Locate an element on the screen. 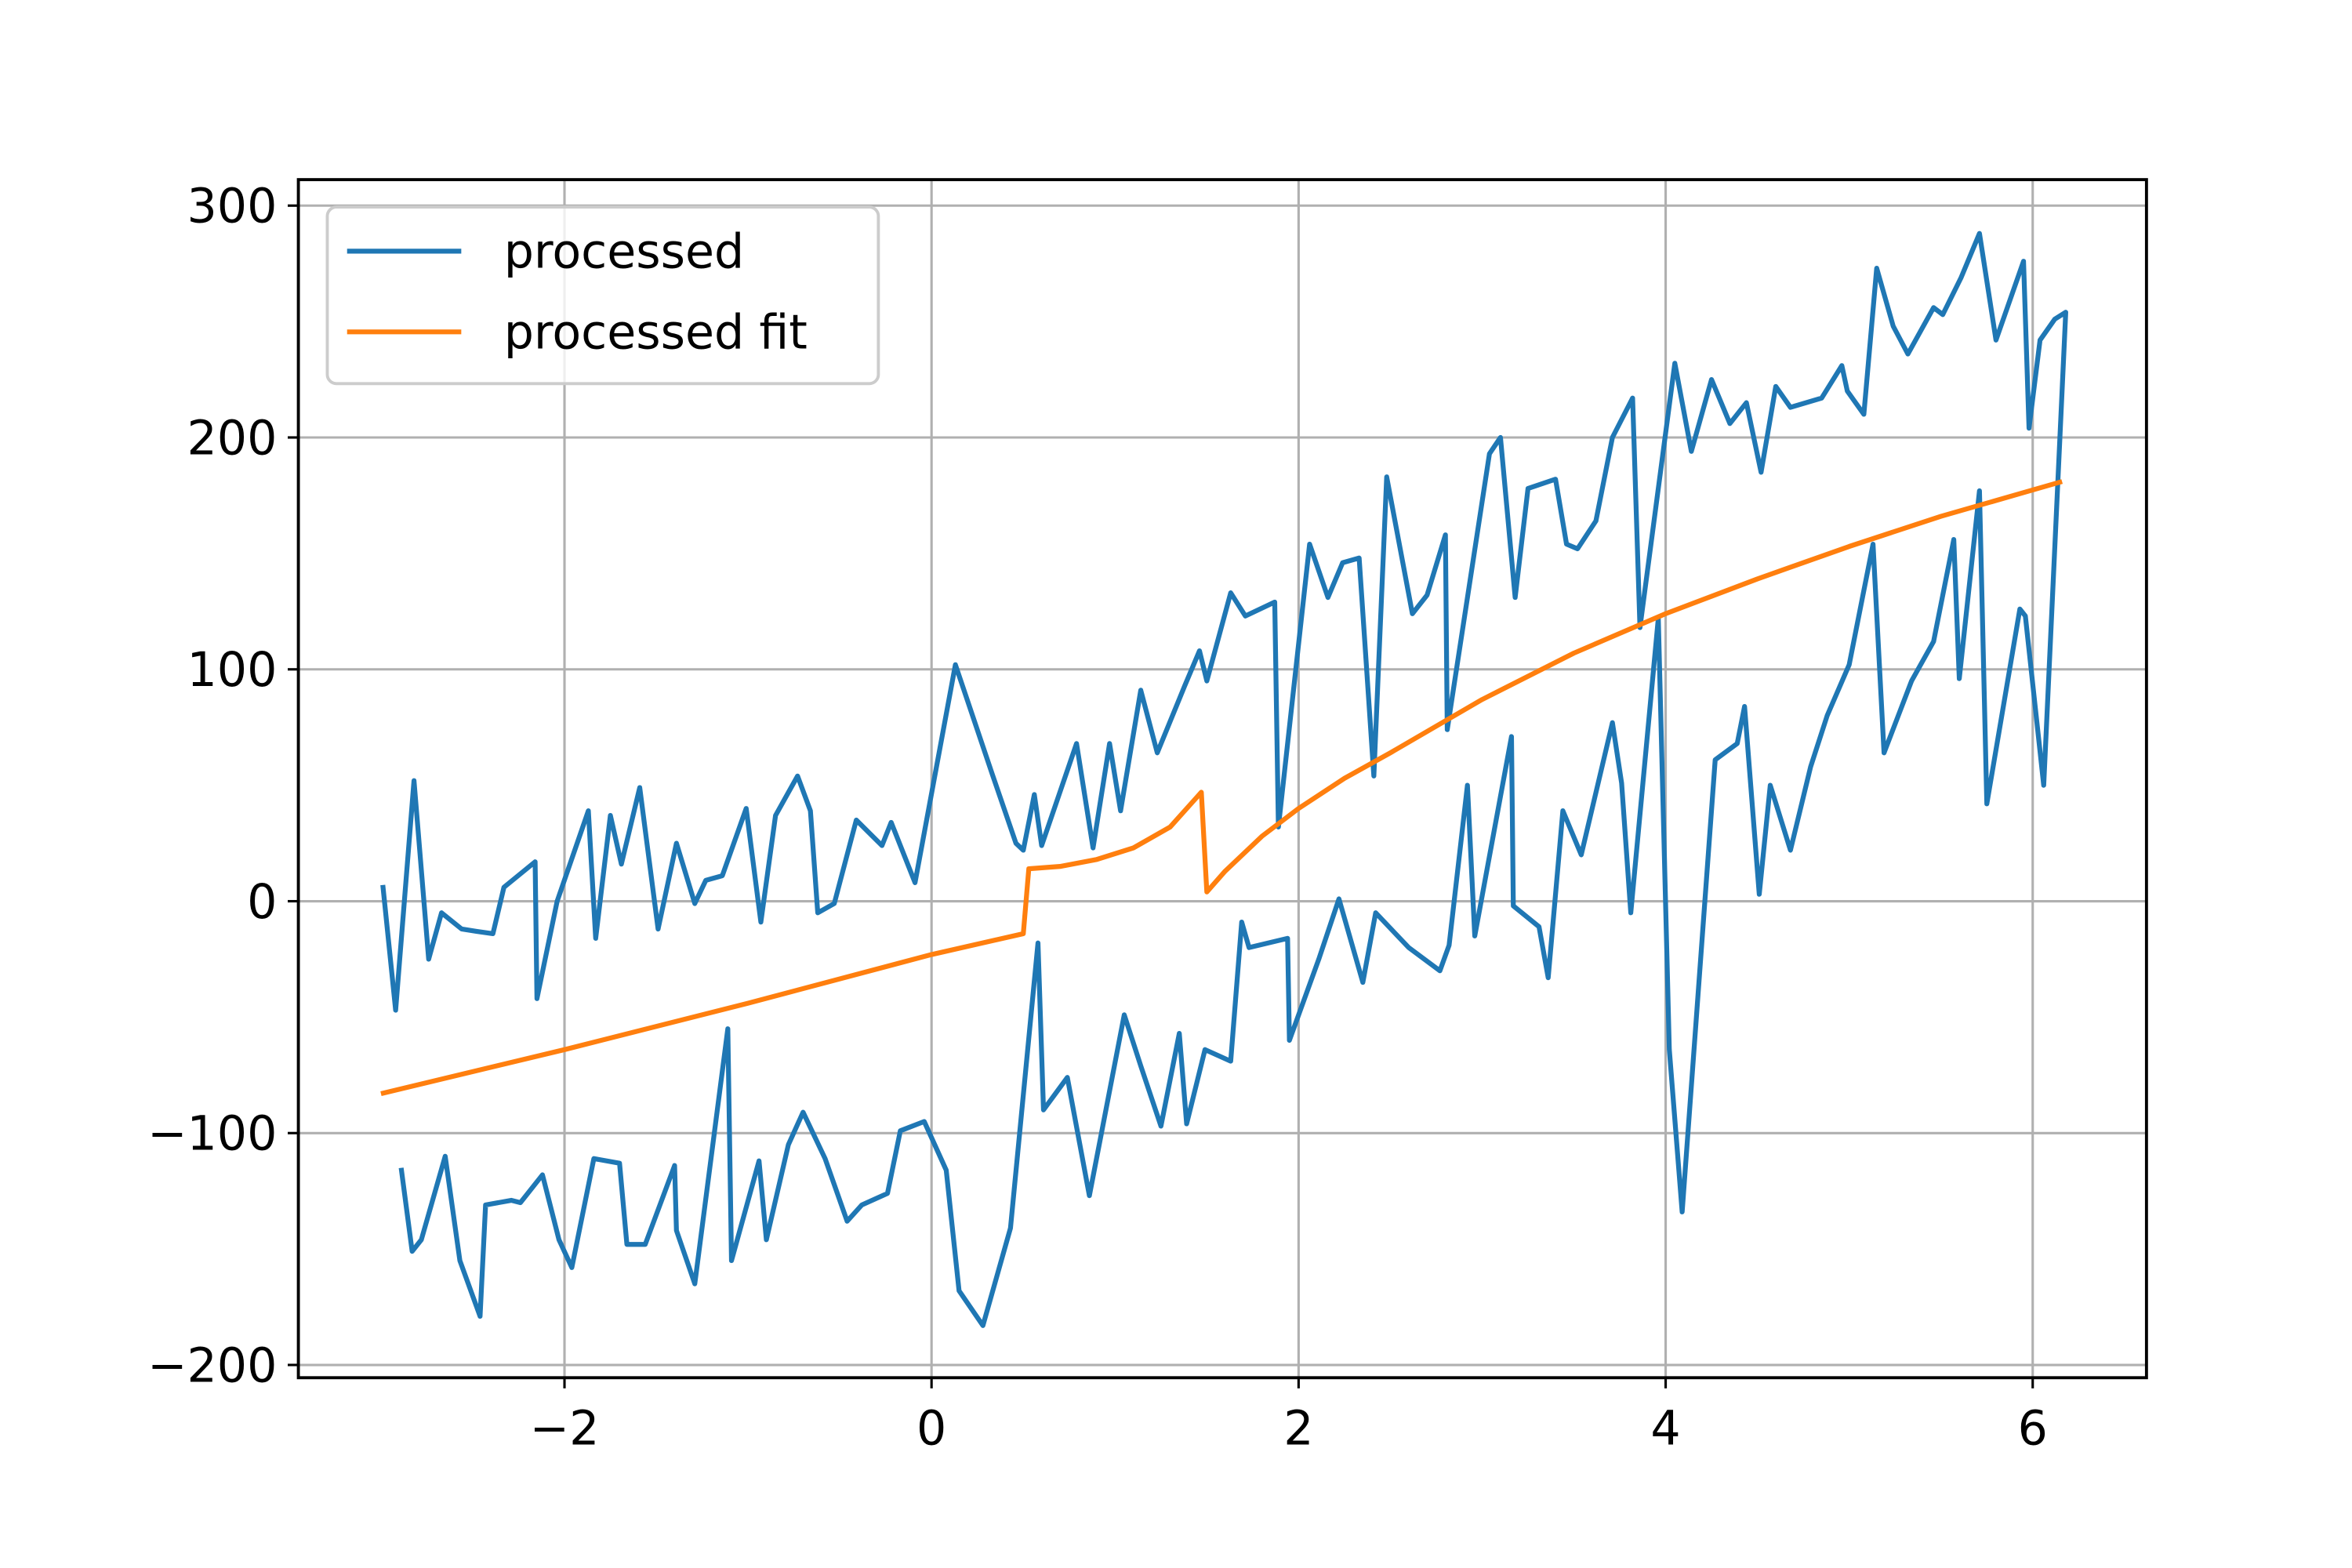 This screenshot has width=2352, height=1568. legend-box is located at coordinates (602, 295).